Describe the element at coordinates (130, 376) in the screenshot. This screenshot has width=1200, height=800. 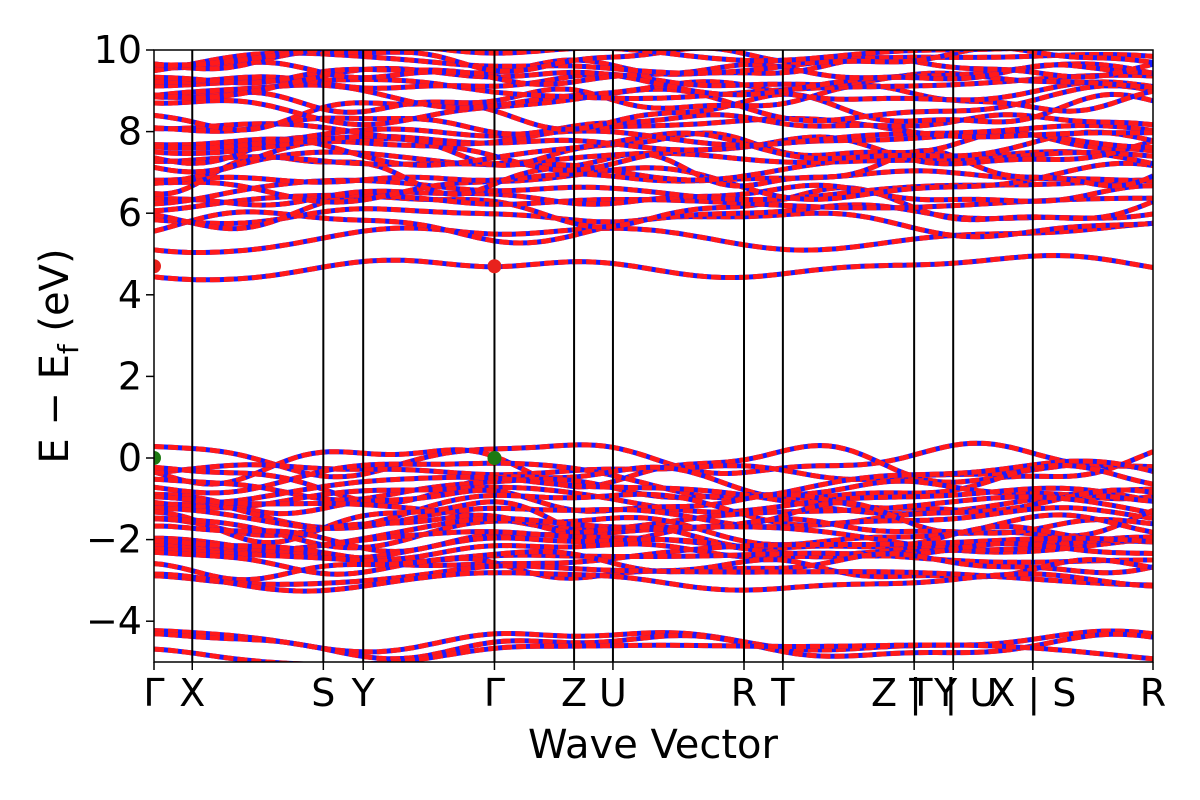
I see `y-tick-label: 2` at that location.